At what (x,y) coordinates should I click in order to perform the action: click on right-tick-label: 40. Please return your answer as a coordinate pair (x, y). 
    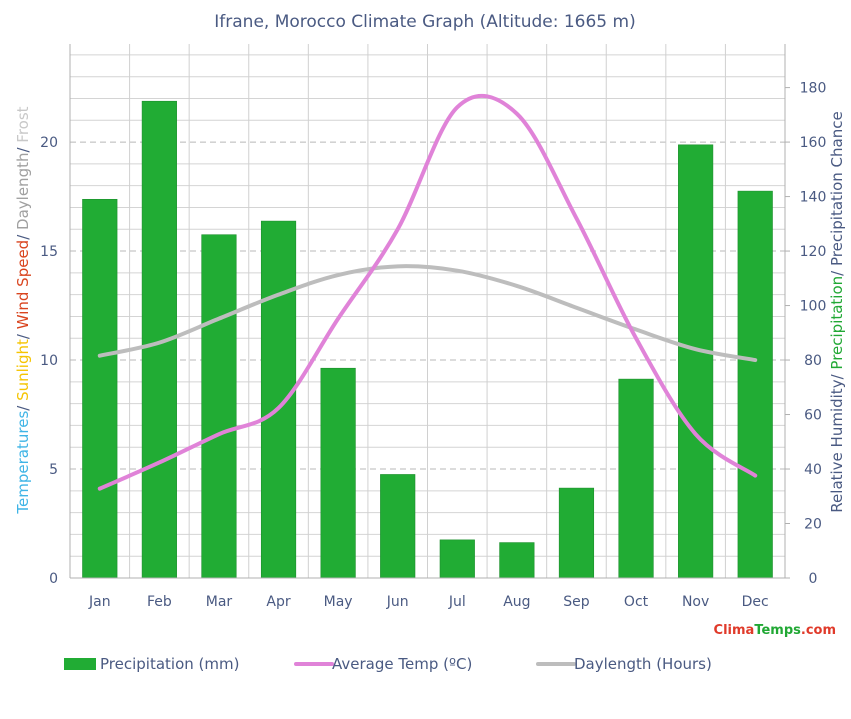
    Looking at the image, I should click on (813, 470).